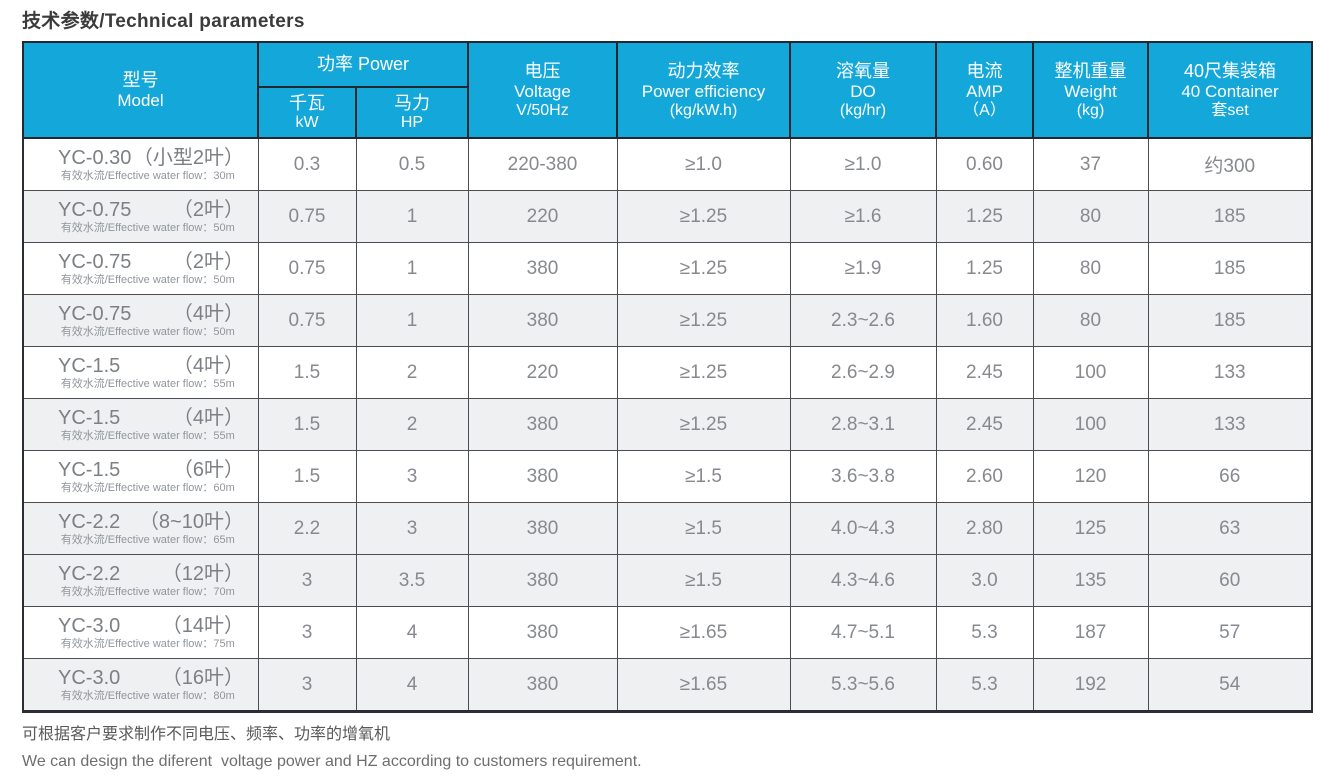 Image resolution: width=1334 pixels, height=776 pixels. What do you see at coordinates (863, 216) in the screenshot?
I see `cell-do: ≥1.6` at bounding box center [863, 216].